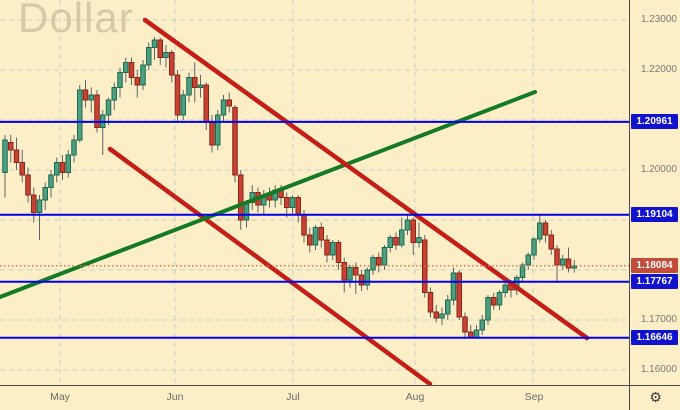  I want to click on price-tick-label: 1.16000, so click(658, 369).